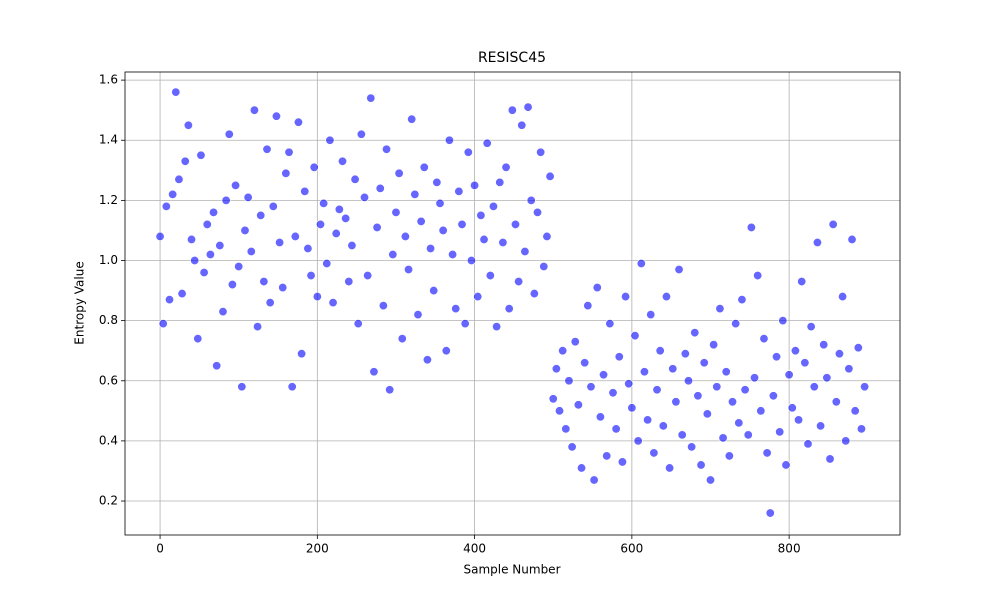 The image size is (1000, 600). Describe the element at coordinates (631, 549) in the screenshot. I see `x-tick-label: 600` at that location.